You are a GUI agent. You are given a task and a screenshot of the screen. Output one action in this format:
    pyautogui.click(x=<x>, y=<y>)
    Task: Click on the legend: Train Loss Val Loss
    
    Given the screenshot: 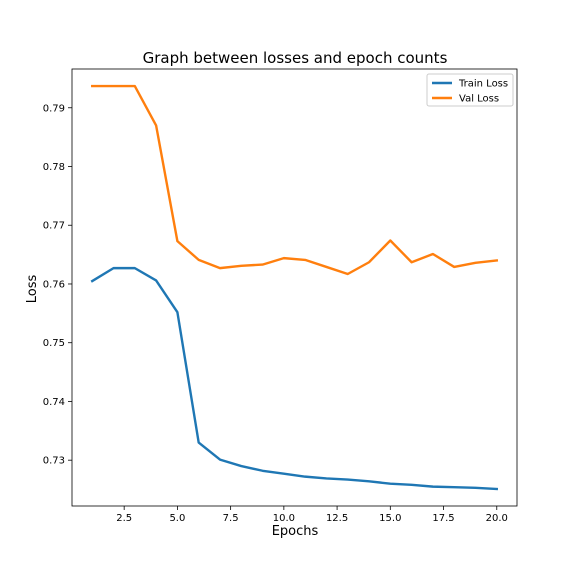 What is the action you would take?
    pyautogui.click(x=470, y=90)
    